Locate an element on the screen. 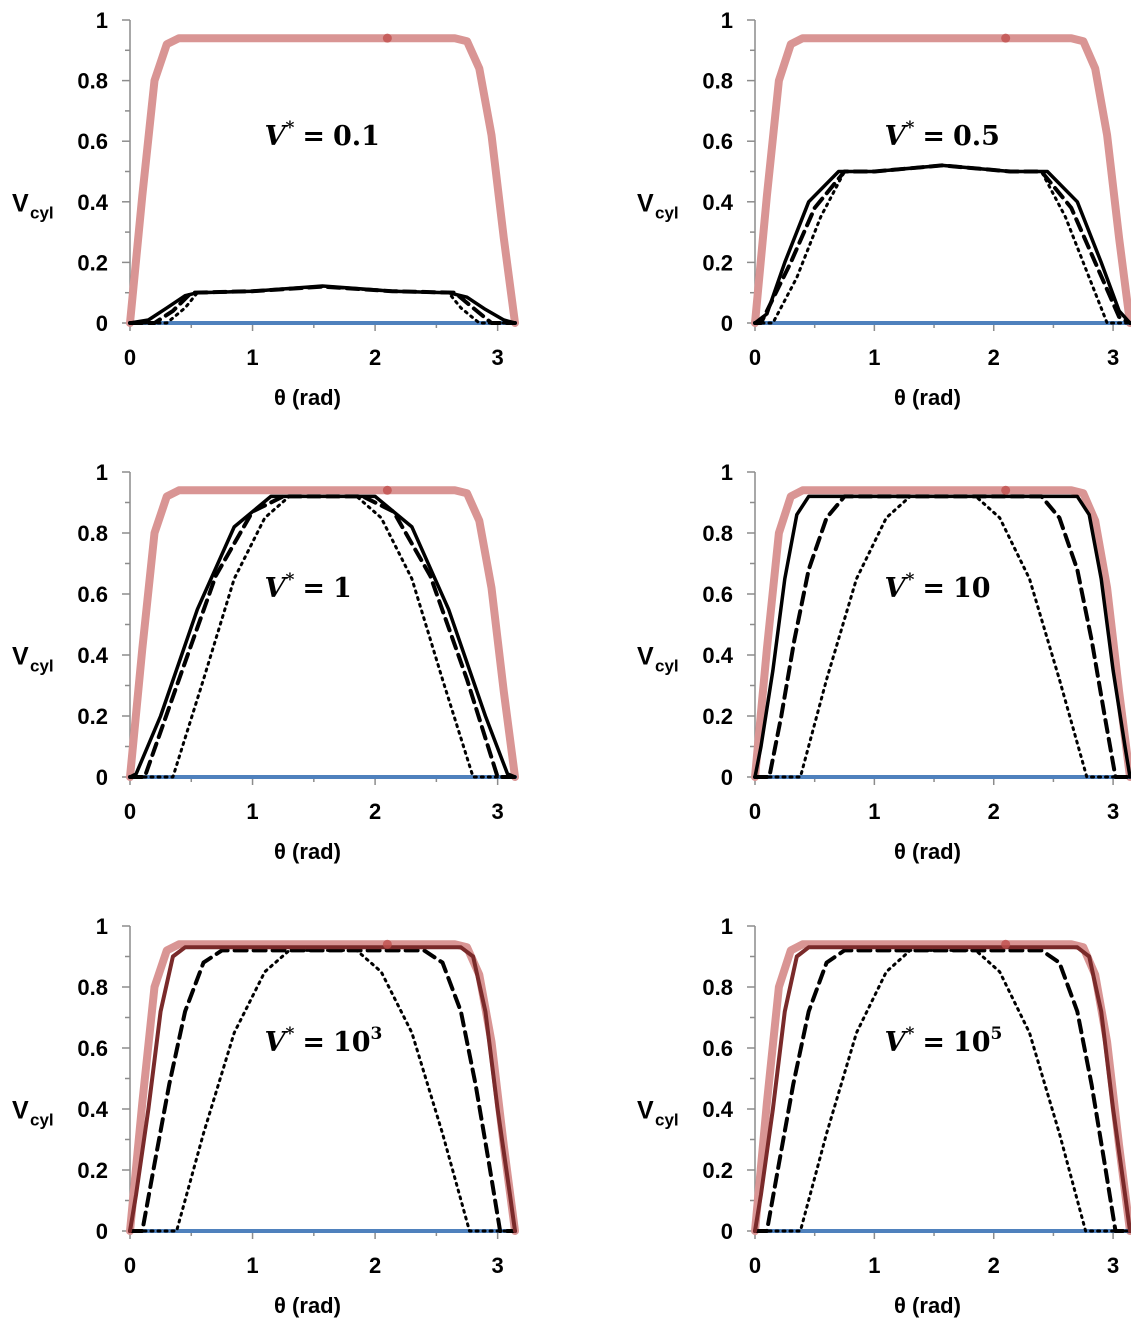 The width and height of the screenshot is (1131, 1331). annotation-value: 1 is located at coordinates (342, 588).